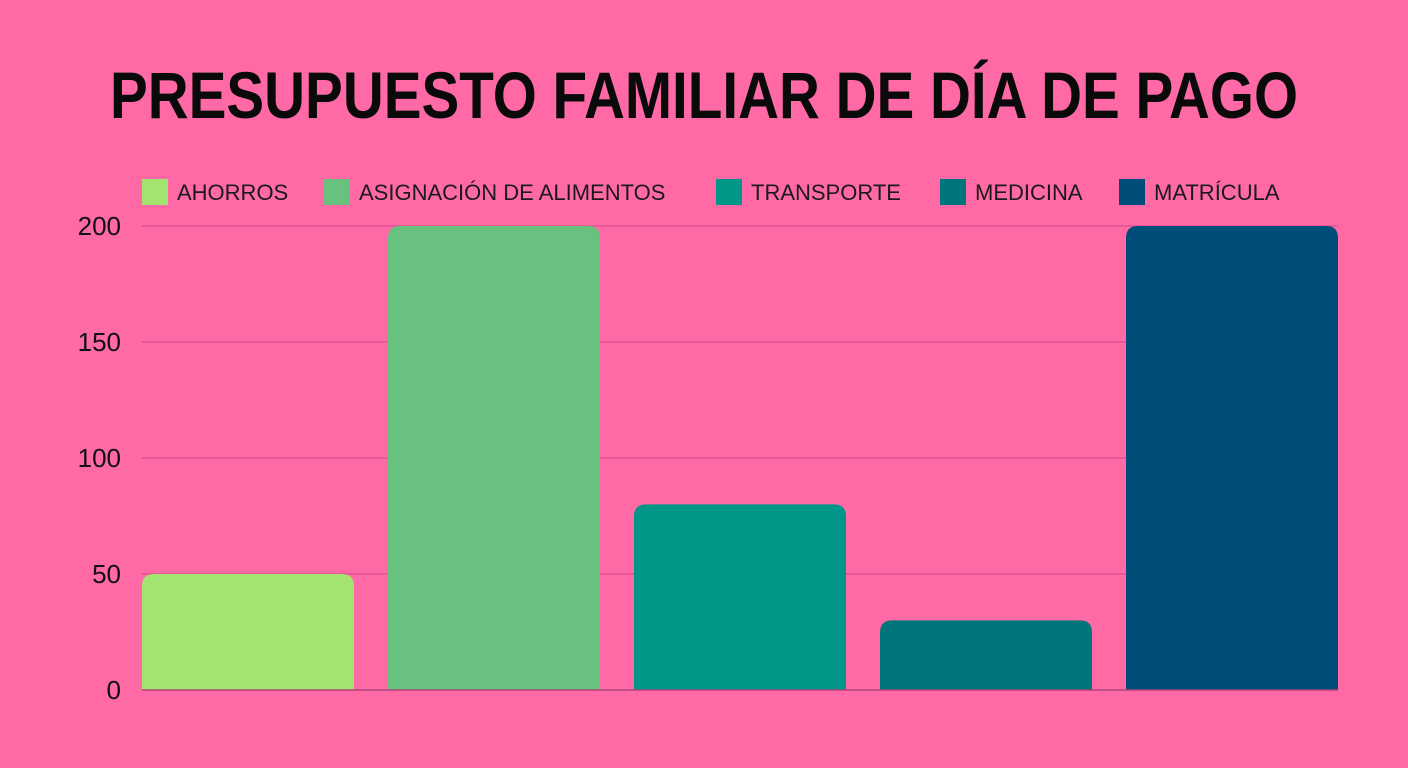 The image size is (1408, 768). Describe the element at coordinates (232, 192) in the screenshot. I see `legend-label: AHORROS` at that location.